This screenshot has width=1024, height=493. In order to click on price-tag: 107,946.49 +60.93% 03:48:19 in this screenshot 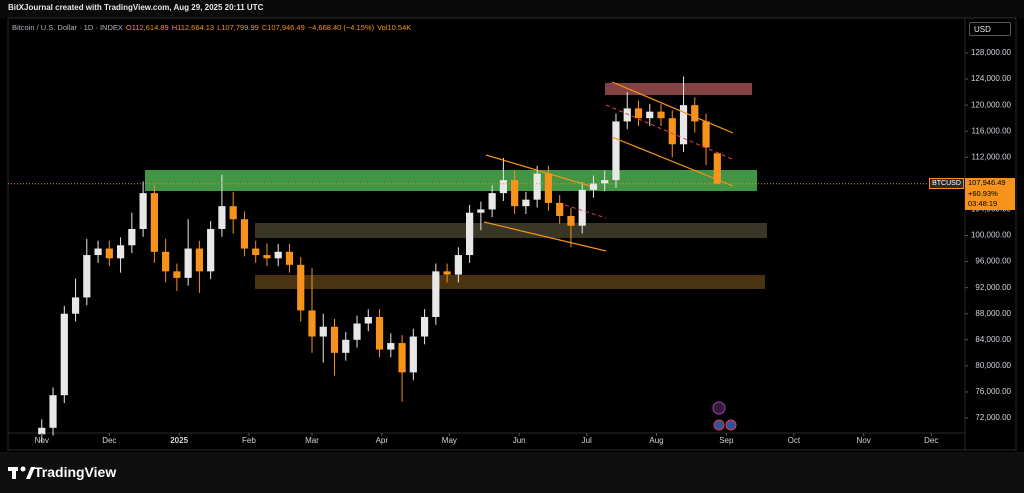, I will do `click(990, 194)`.